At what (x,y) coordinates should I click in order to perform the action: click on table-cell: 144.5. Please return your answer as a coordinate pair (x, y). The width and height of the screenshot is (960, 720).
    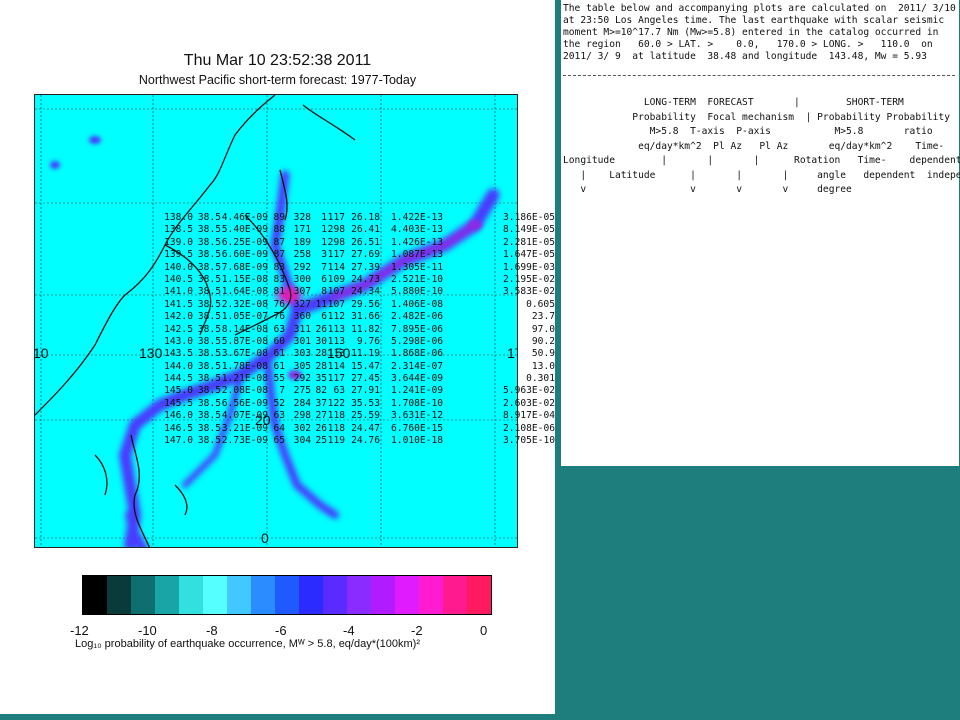
    Looking at the image, I should click on (178, 379).